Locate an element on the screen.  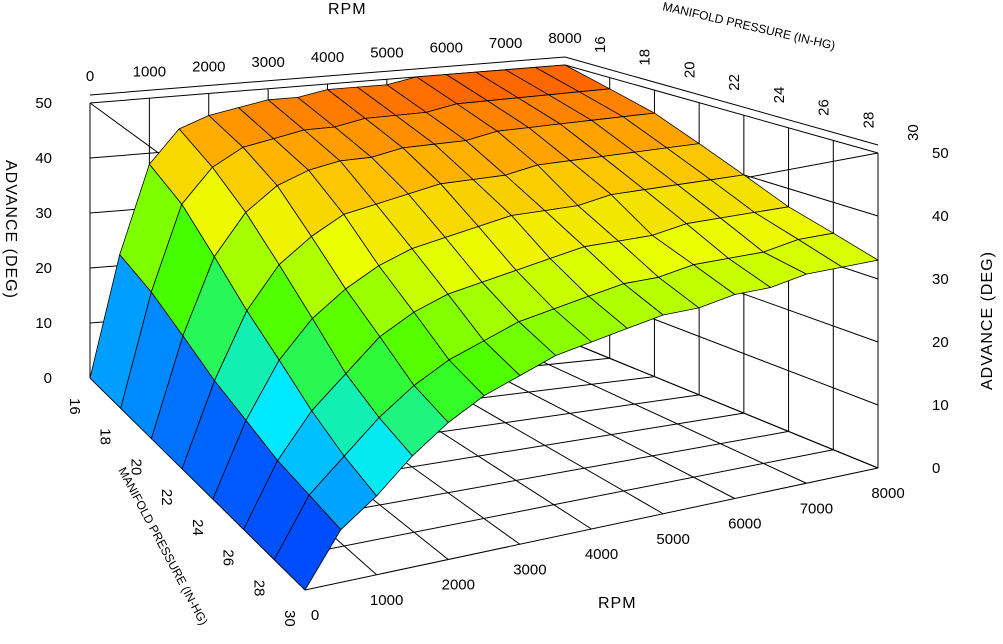
x-axis-title-bottom: RPM is located at coordinates (617, 603).